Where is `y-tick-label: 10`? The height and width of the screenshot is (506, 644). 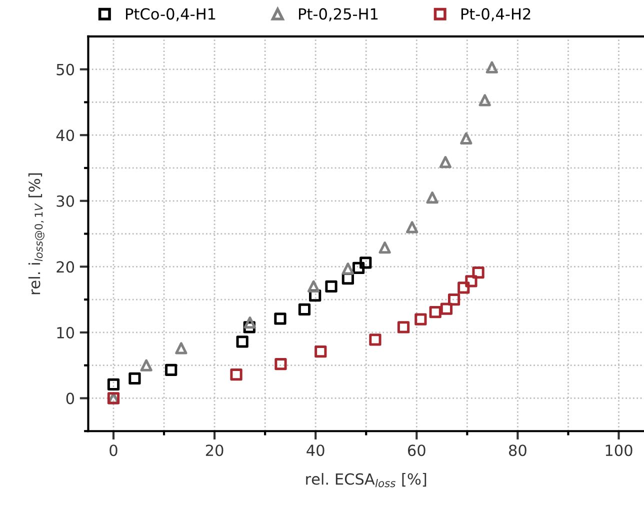
y-tick-label: 10 is located at coordinates (65, 332).